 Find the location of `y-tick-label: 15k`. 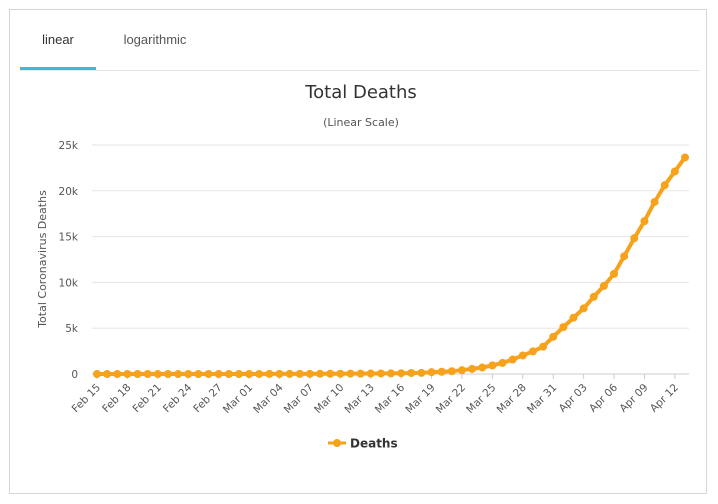

y-tick-label: 15k is located at coordinates (69, 238).